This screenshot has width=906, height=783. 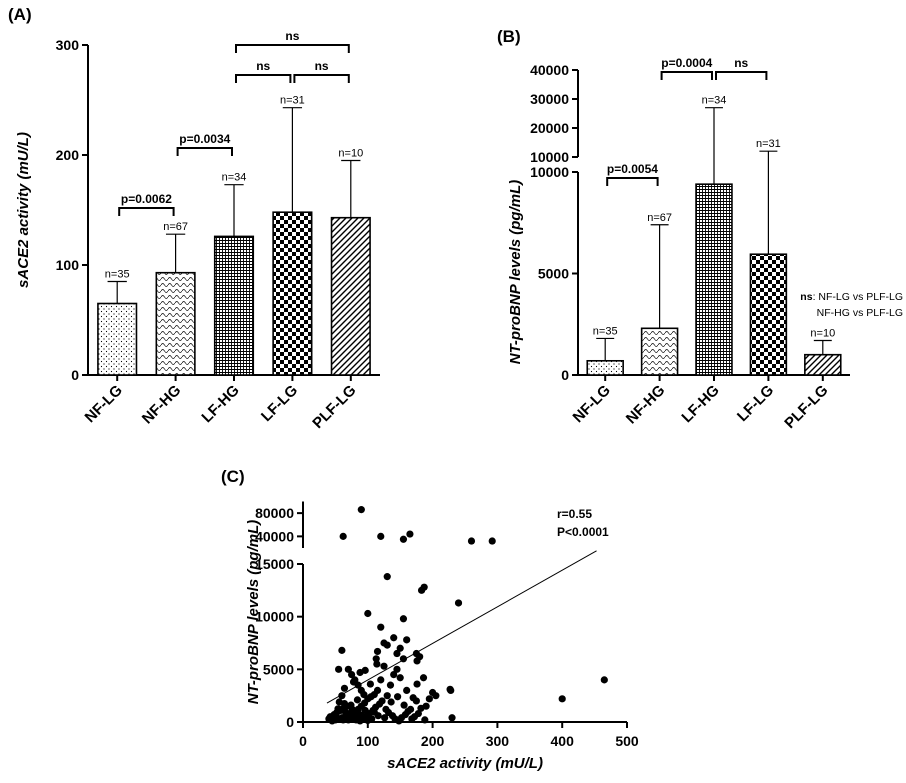 I want to click on y-tick-label: 100, so click(x=68, y=265).